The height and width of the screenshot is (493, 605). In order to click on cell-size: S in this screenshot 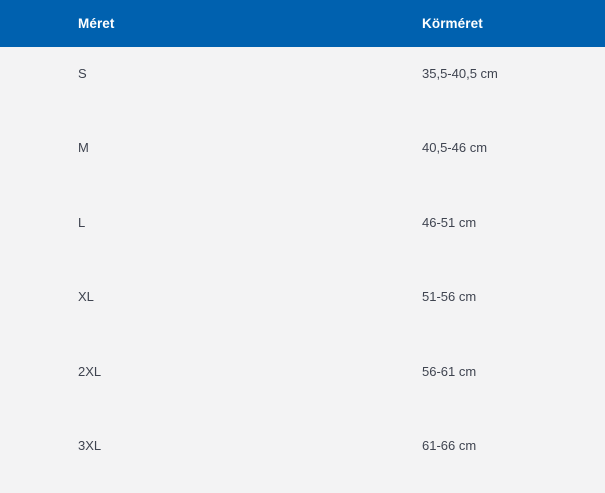, I will do `click(82, 73)`.